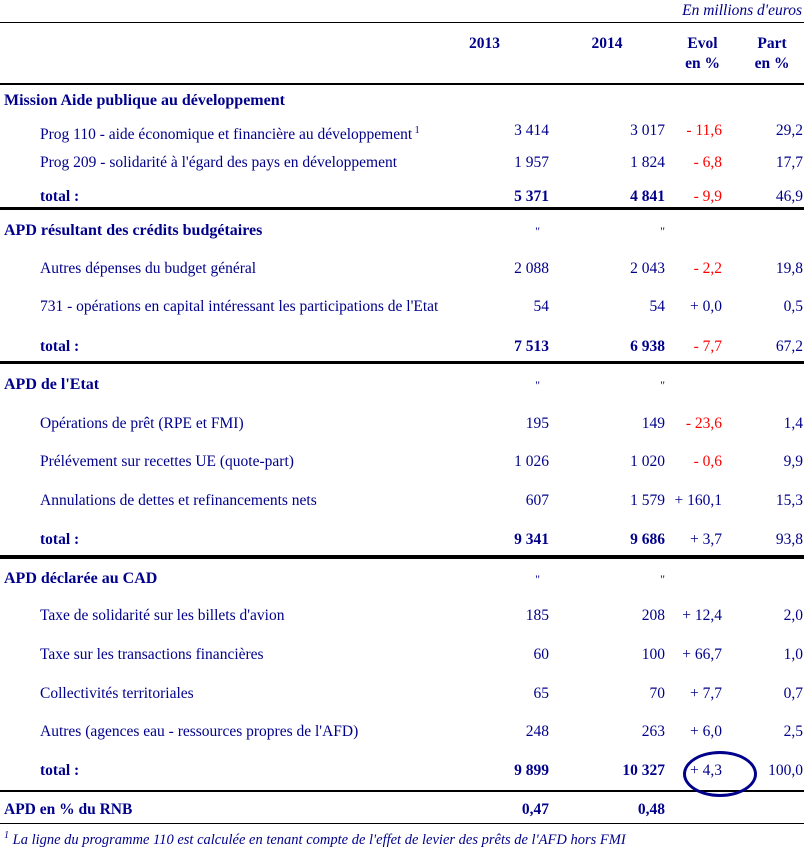 This screenshot has width=804, height=850. Describe the element at coordinates (148, 268) in the screenshot. I see `row-label: Autres dépenses du budget général` at that location.